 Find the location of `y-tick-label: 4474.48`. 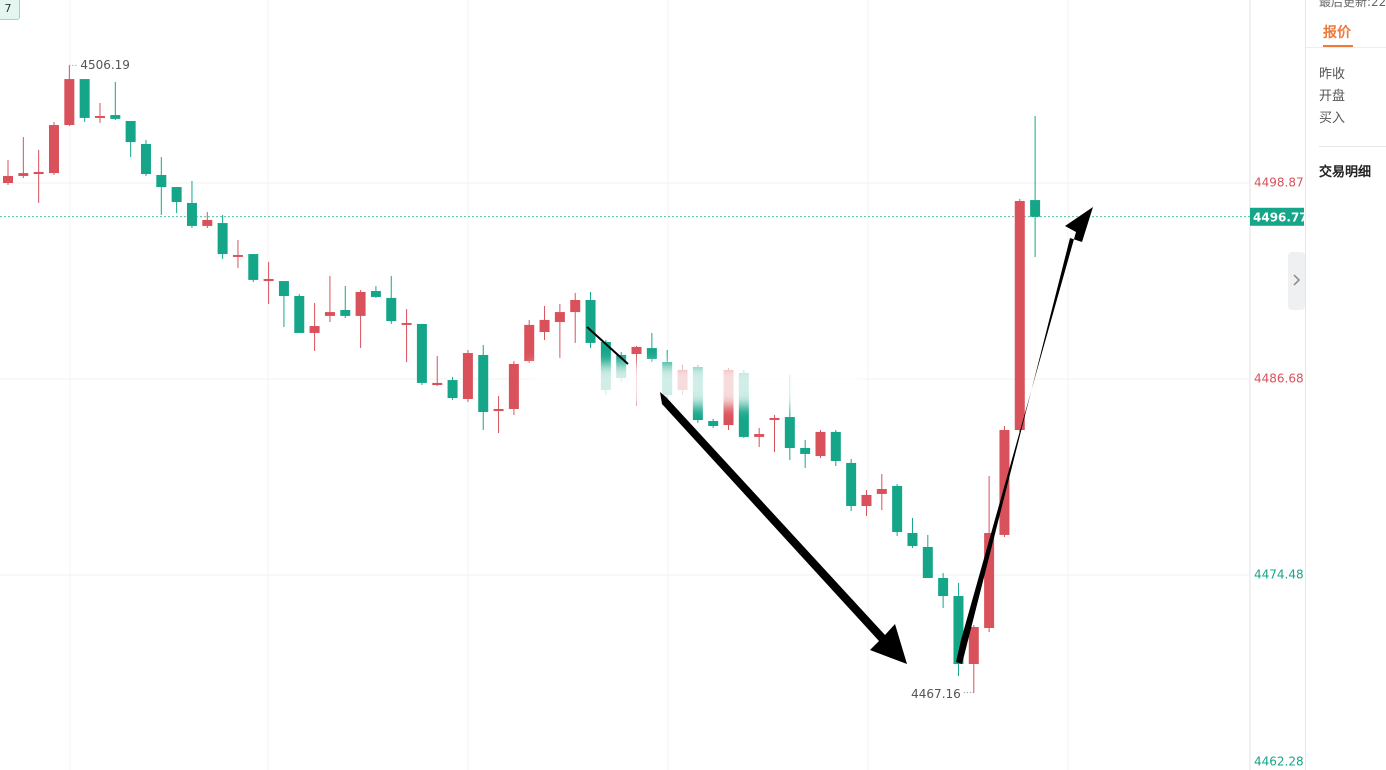

y-tick-label: 4474.48 is located at coordinates (1279, 574).